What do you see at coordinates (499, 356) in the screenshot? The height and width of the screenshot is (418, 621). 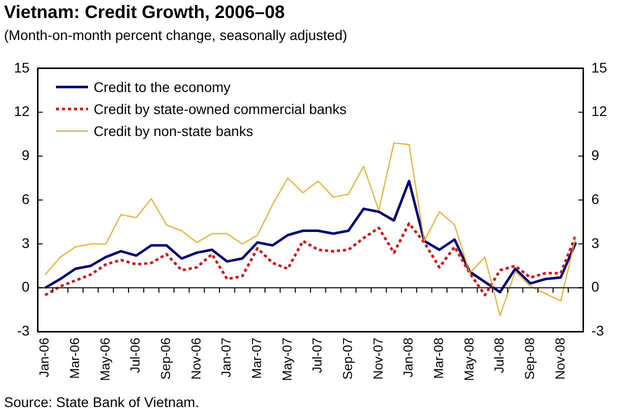 I see `x-tick-label: Jul-08` at bounding box center [499, 356].